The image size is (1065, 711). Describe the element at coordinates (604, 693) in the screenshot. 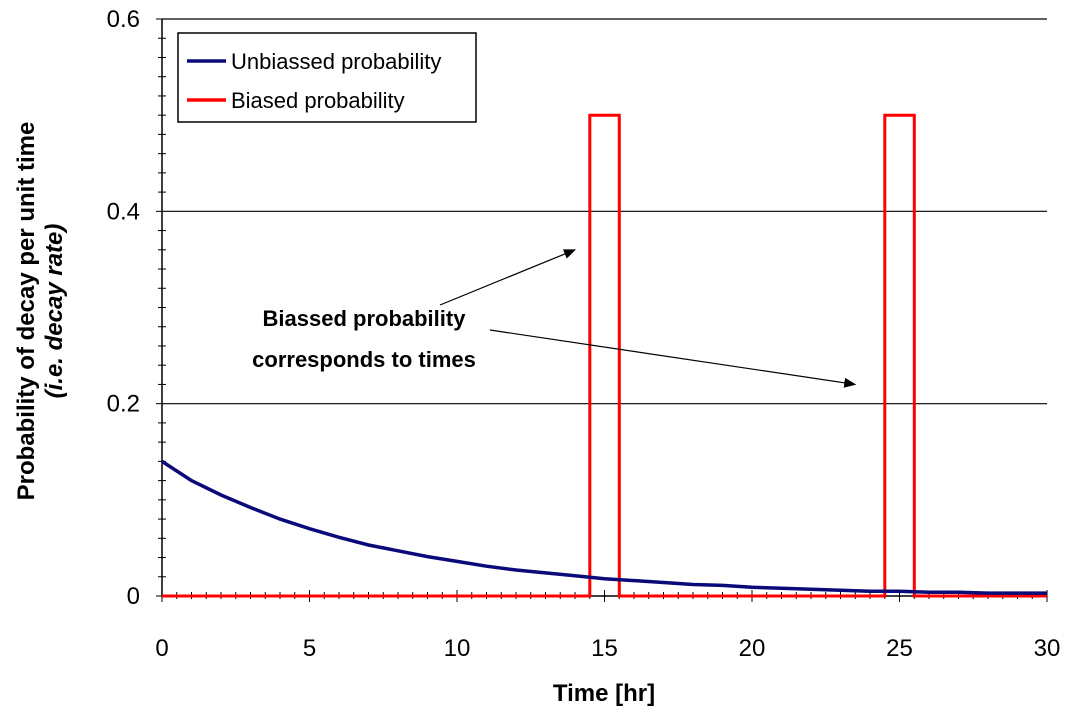

I see `x-axis-title: Time [hr]` at that location.